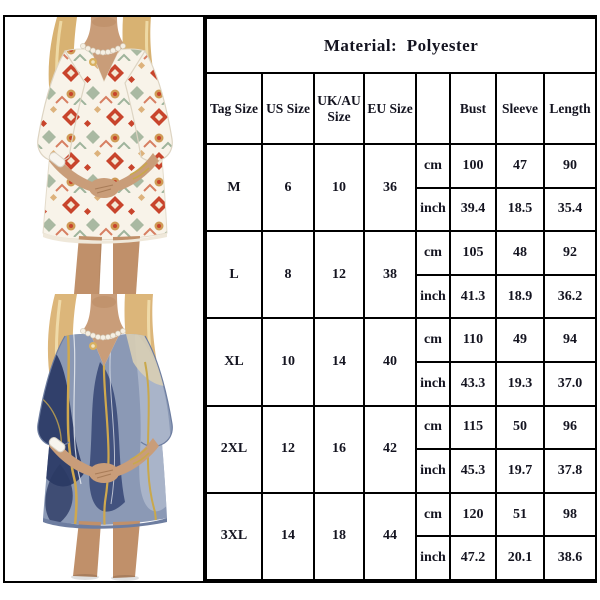 The image size is (600, 600). I want to click on cell-length-inch: 36.2, so click(570, 296).